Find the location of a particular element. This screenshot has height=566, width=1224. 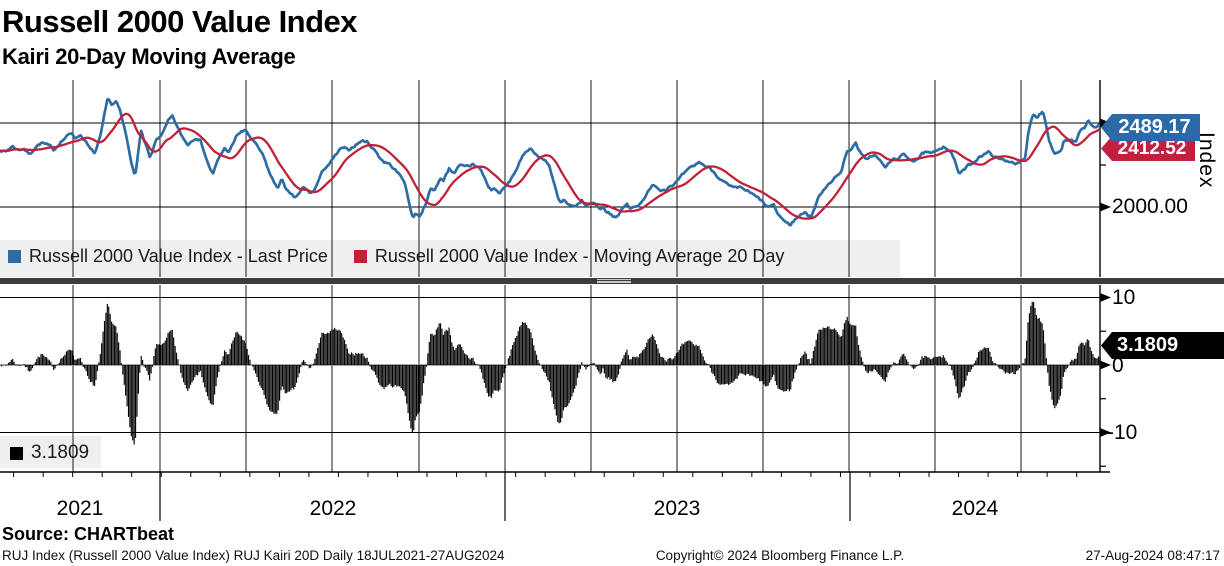

year-label-2024: 2024 is located at coordinates (975, 508).